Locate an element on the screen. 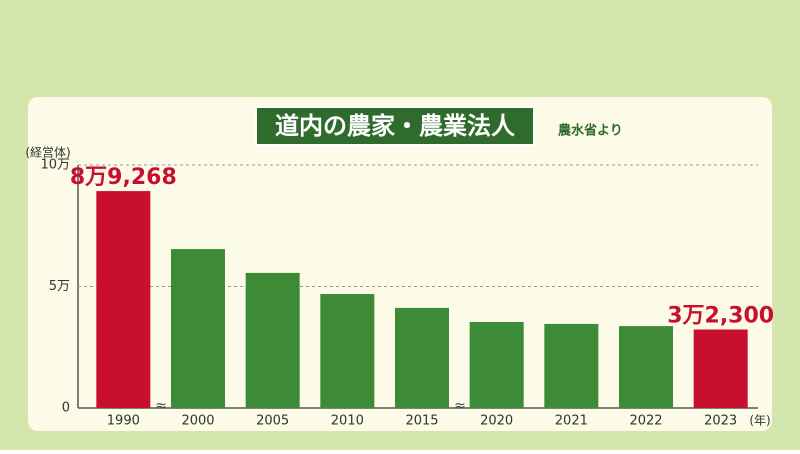 This screenshot has width=800, height=454. x-tick-label: 2022 is located at coordinates (645, 421).